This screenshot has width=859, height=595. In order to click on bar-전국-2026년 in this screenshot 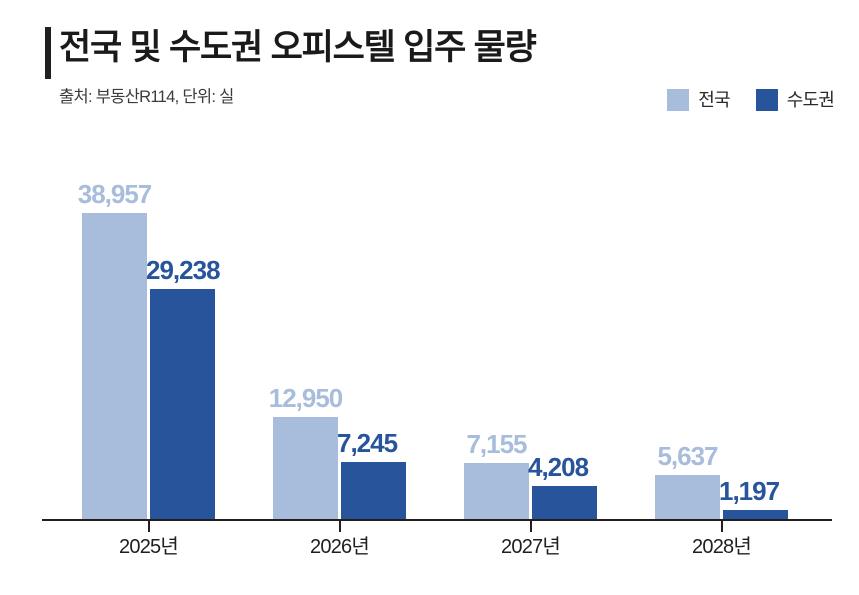, I will do `click(305, 468)`.